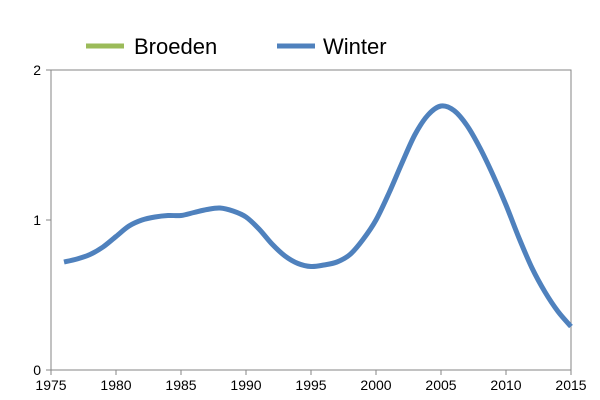 Image resolution: width=600 pixels, height=400 pixels. Describe the element at coordinates (37, 220) in the screenshot. I see `y-tick-label: 1` at that location.